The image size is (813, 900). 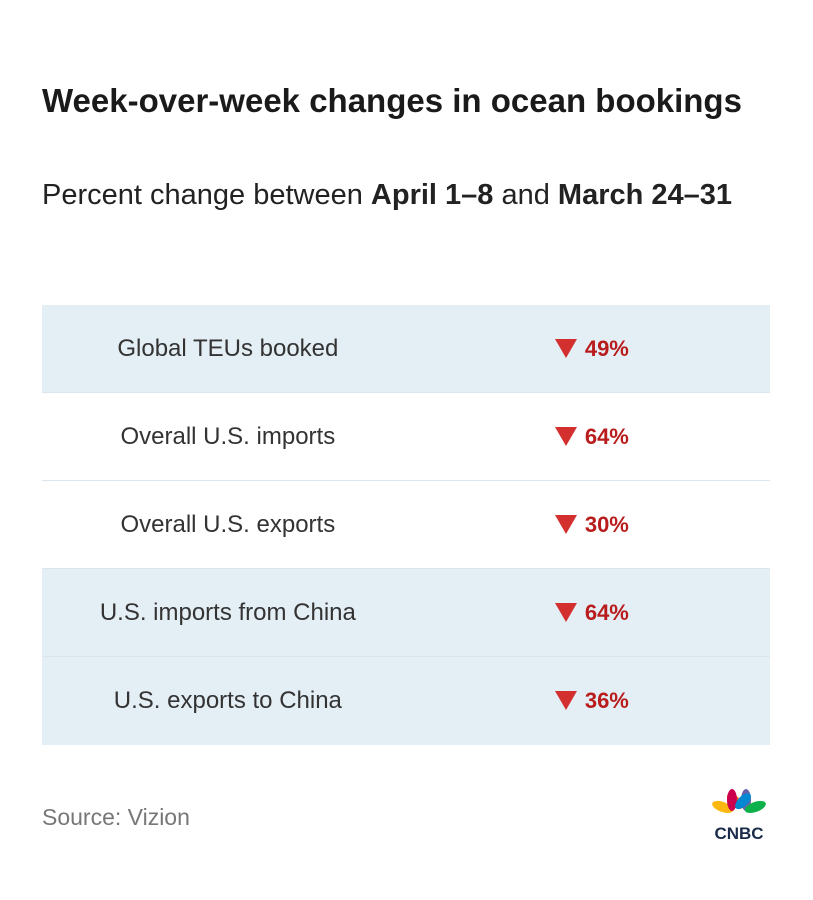 I want to click on value-text: 30%, so click(x=606, y=524).